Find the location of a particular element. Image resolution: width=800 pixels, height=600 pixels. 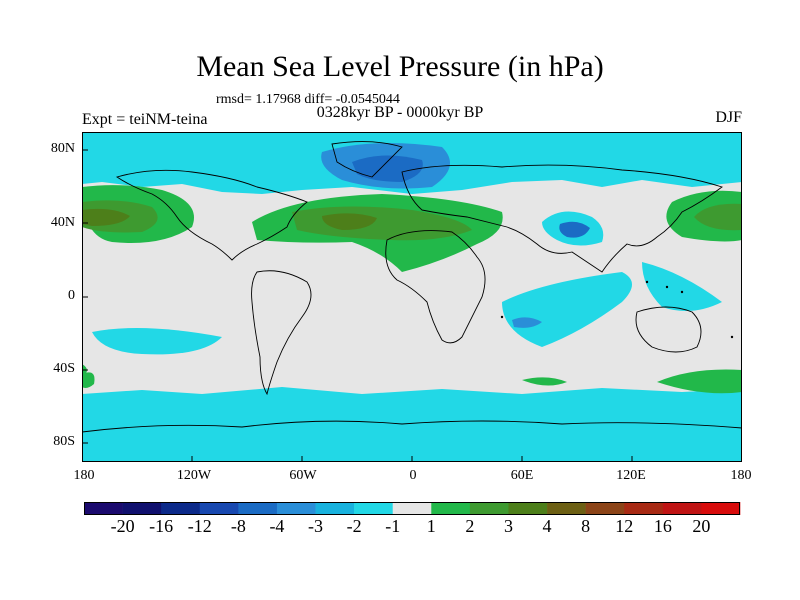

stats-text: rmsd= 1.17968 diff= -0.0545044 is located at coordinates (308, 99).